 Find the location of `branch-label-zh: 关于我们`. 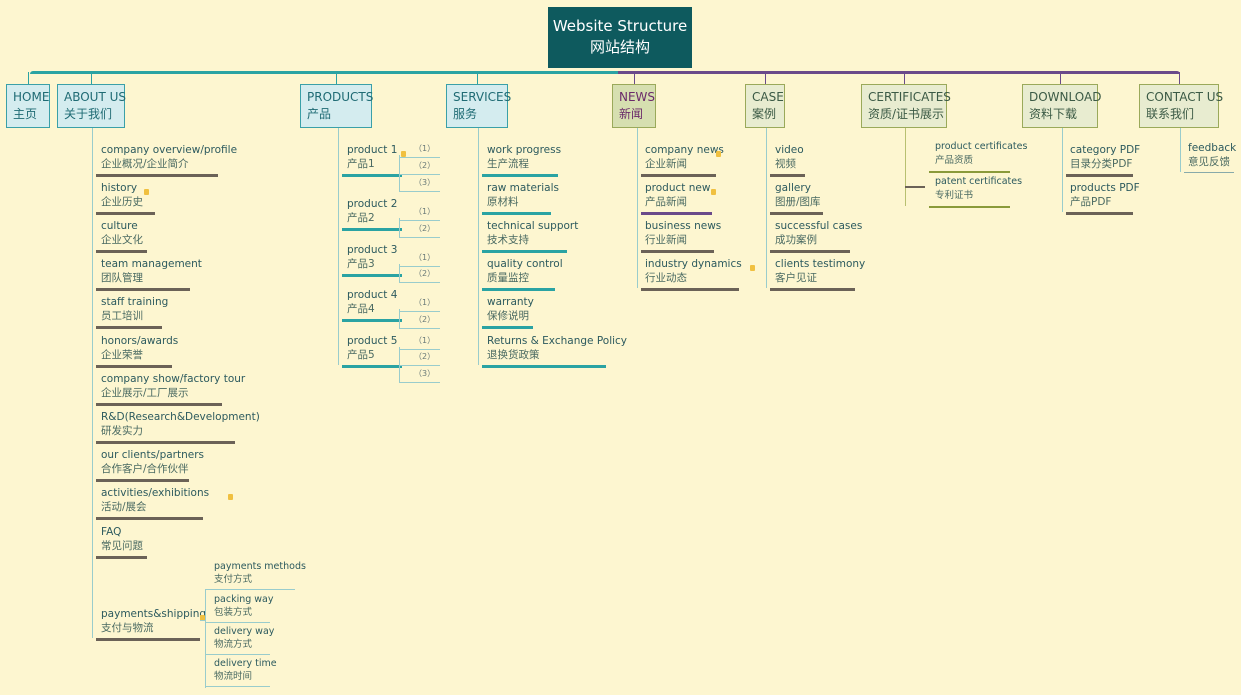

branch-label-zh: 关于我们 is located at coordinates (88, 114).